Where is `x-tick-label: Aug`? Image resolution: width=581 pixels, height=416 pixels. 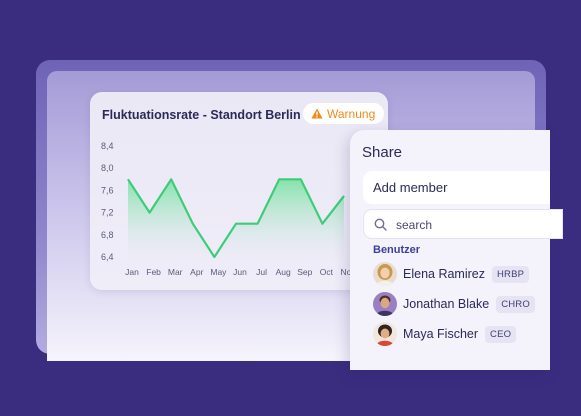
x-tick-label: Aug is located at coordinates (283, 272).